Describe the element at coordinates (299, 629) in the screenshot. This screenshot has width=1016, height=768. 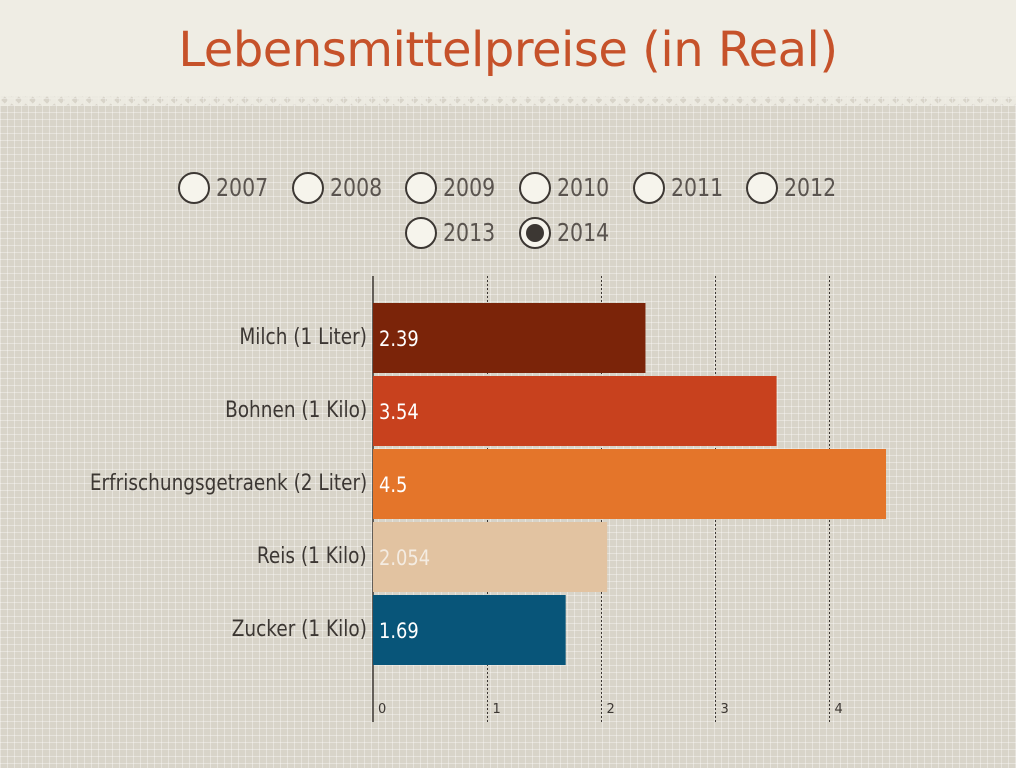
I see `category-label-zucker: Zucker (1 Kilo)` at that location.